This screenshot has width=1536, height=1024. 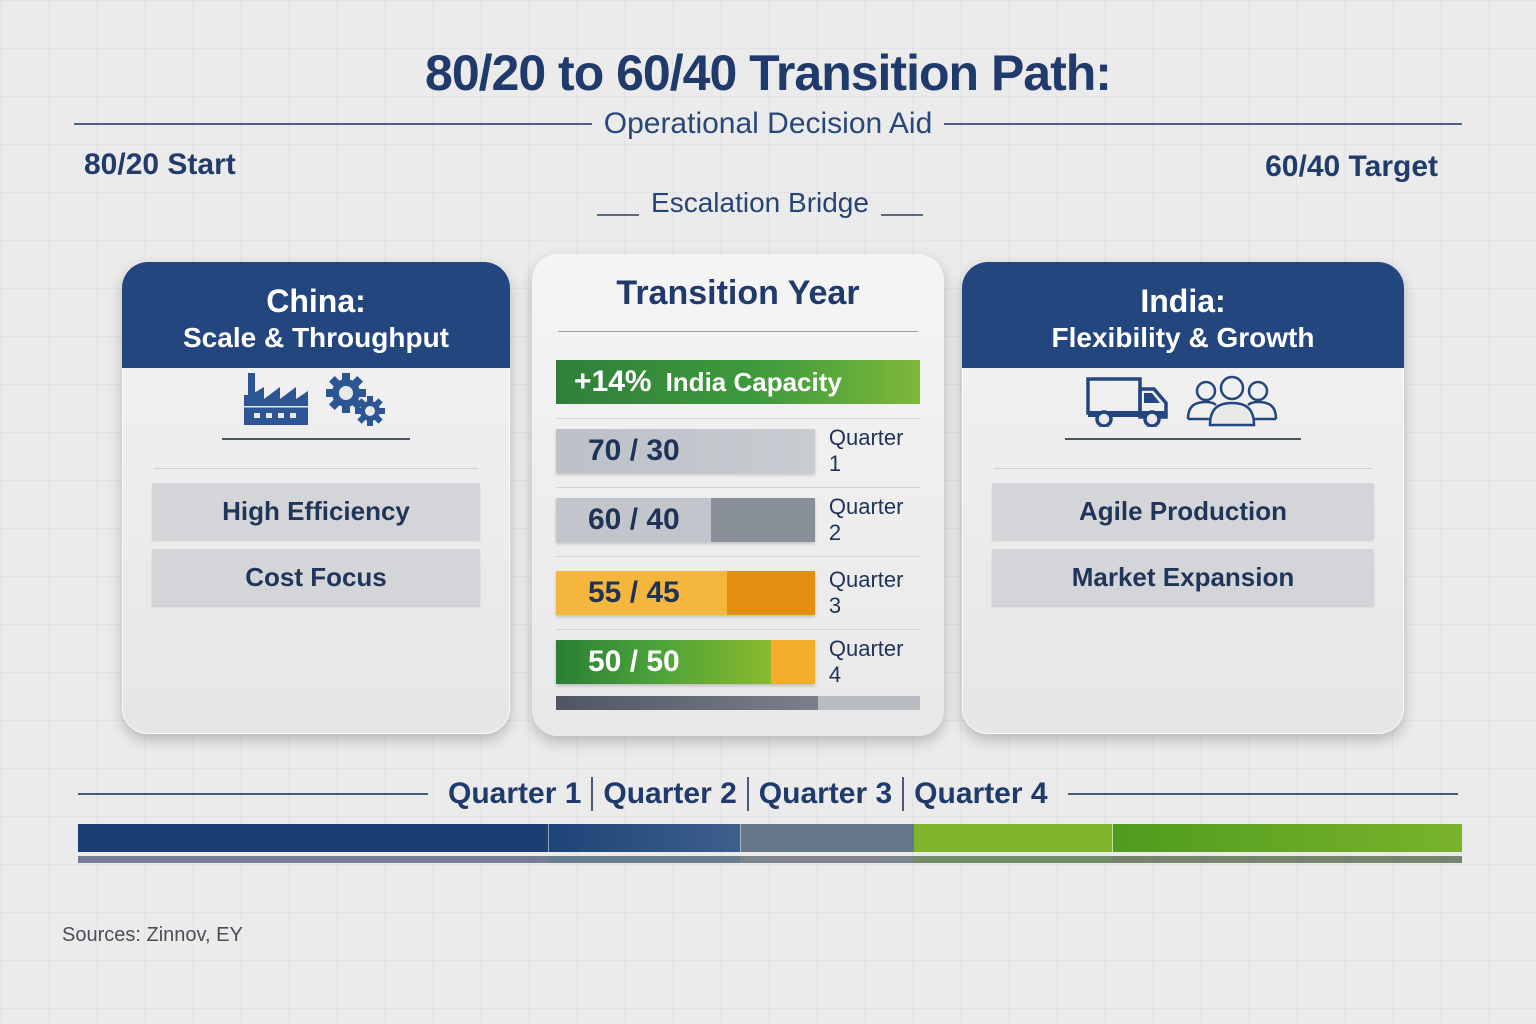 I want to click on timeline-quarter-1: Quarter 1, so click(x=515, y=793).